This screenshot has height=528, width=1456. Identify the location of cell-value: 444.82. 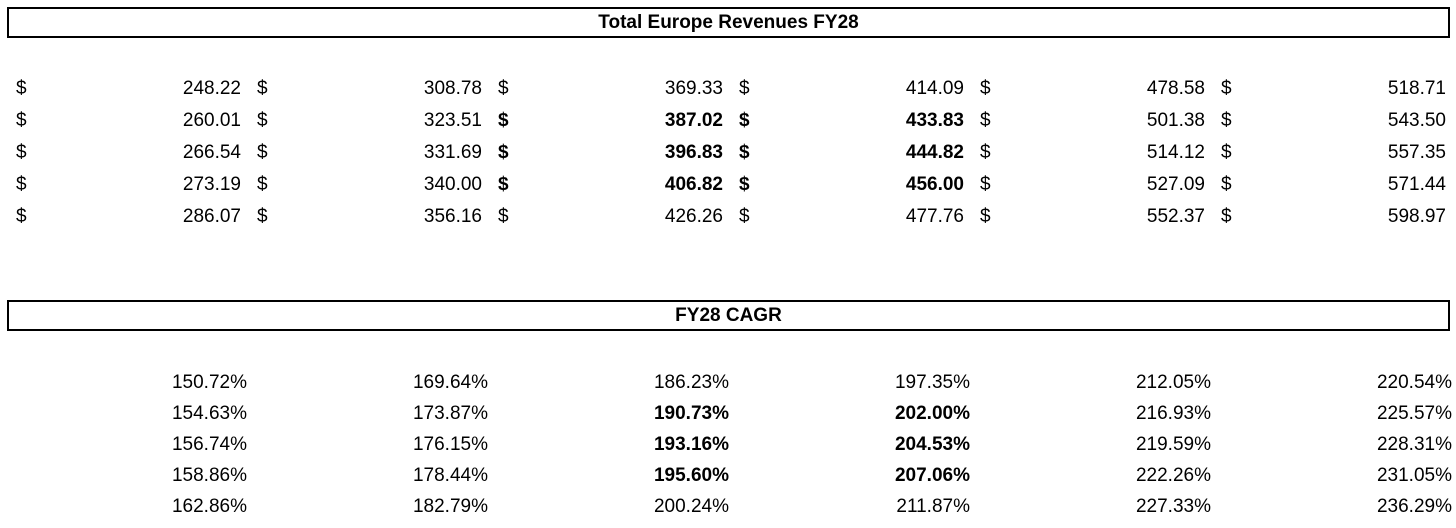
(934, 152).